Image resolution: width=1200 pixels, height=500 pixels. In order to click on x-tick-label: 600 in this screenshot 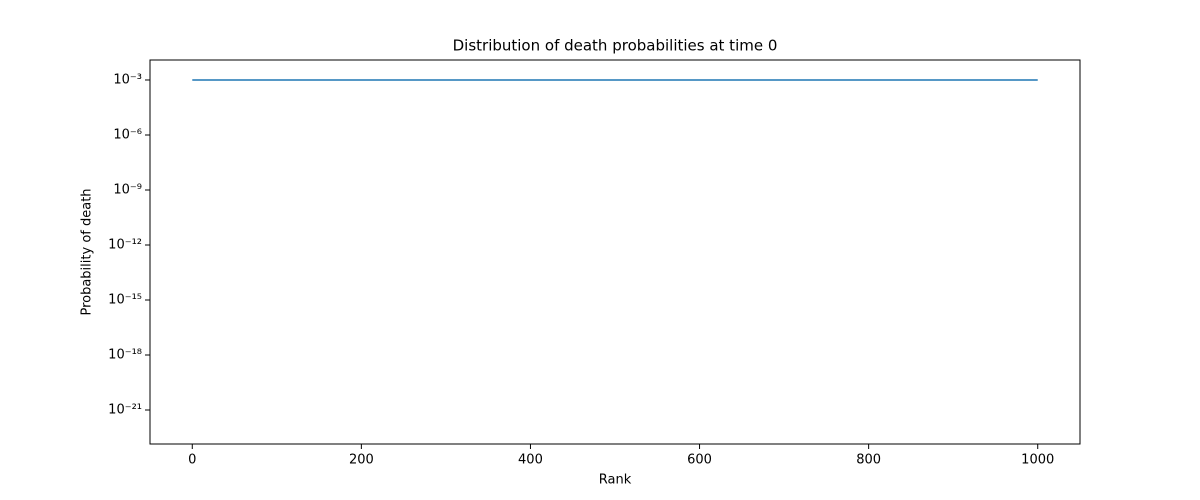, I will do `click(699, 460)`.